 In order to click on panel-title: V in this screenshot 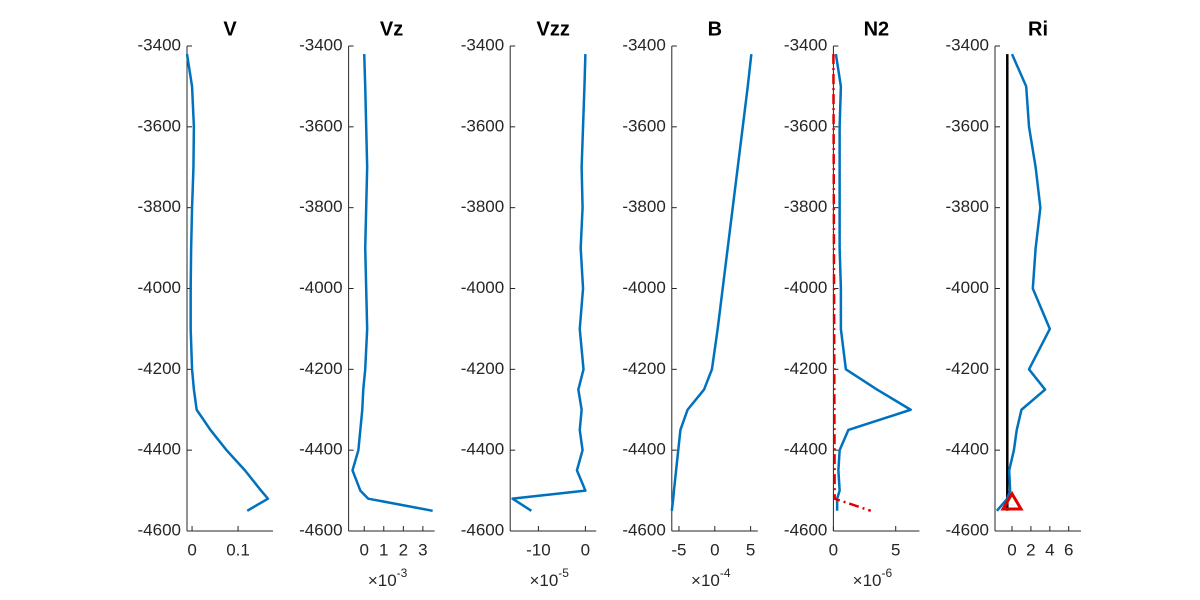, I will do `click(230, 29)`.